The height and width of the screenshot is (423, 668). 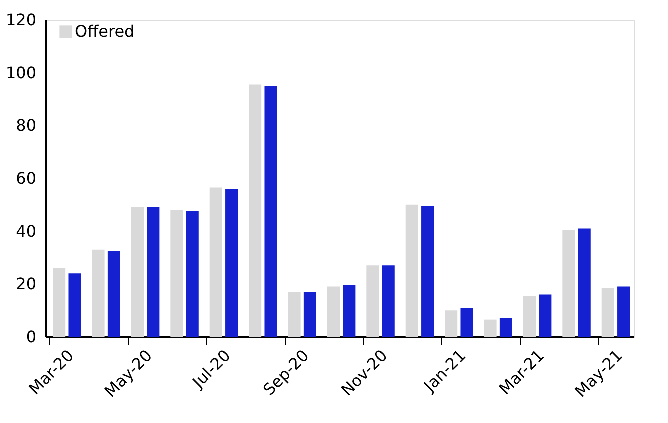 What do you see at coordinates (21, 72) in the screenshot?
I see `y-tick-label: 100` at bounding box center [21, 72].